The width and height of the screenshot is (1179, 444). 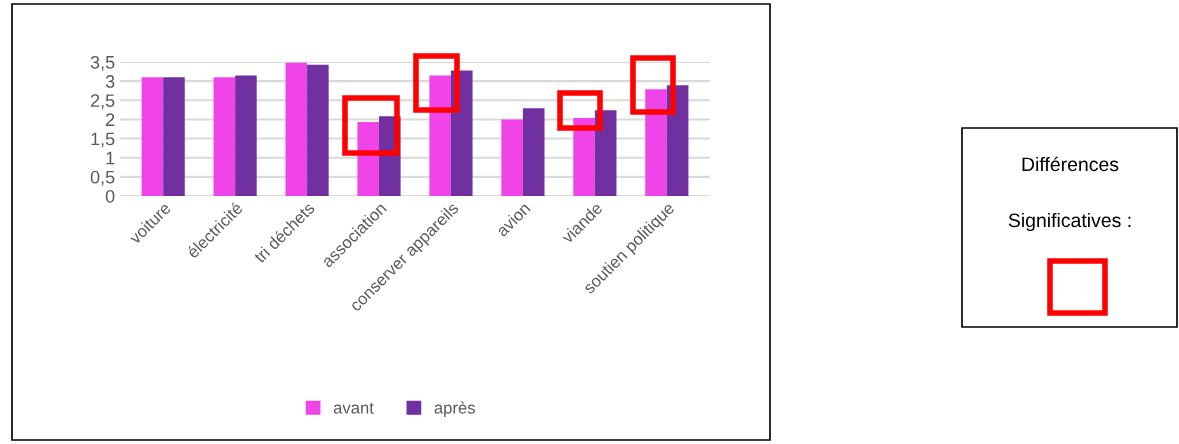 I want to click on y-tick-label: 1, so click(x=110, y=158).